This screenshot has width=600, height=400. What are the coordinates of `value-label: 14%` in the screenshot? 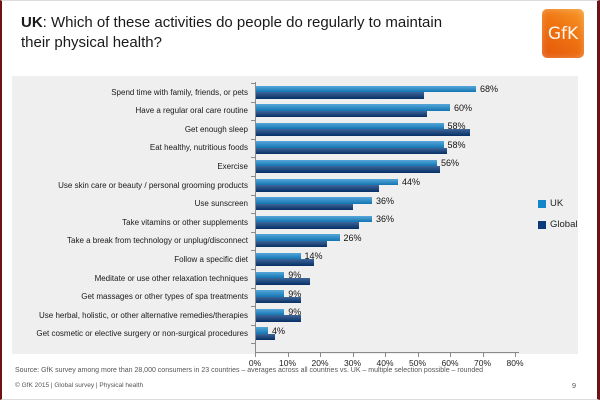 It's located at (313, 256).